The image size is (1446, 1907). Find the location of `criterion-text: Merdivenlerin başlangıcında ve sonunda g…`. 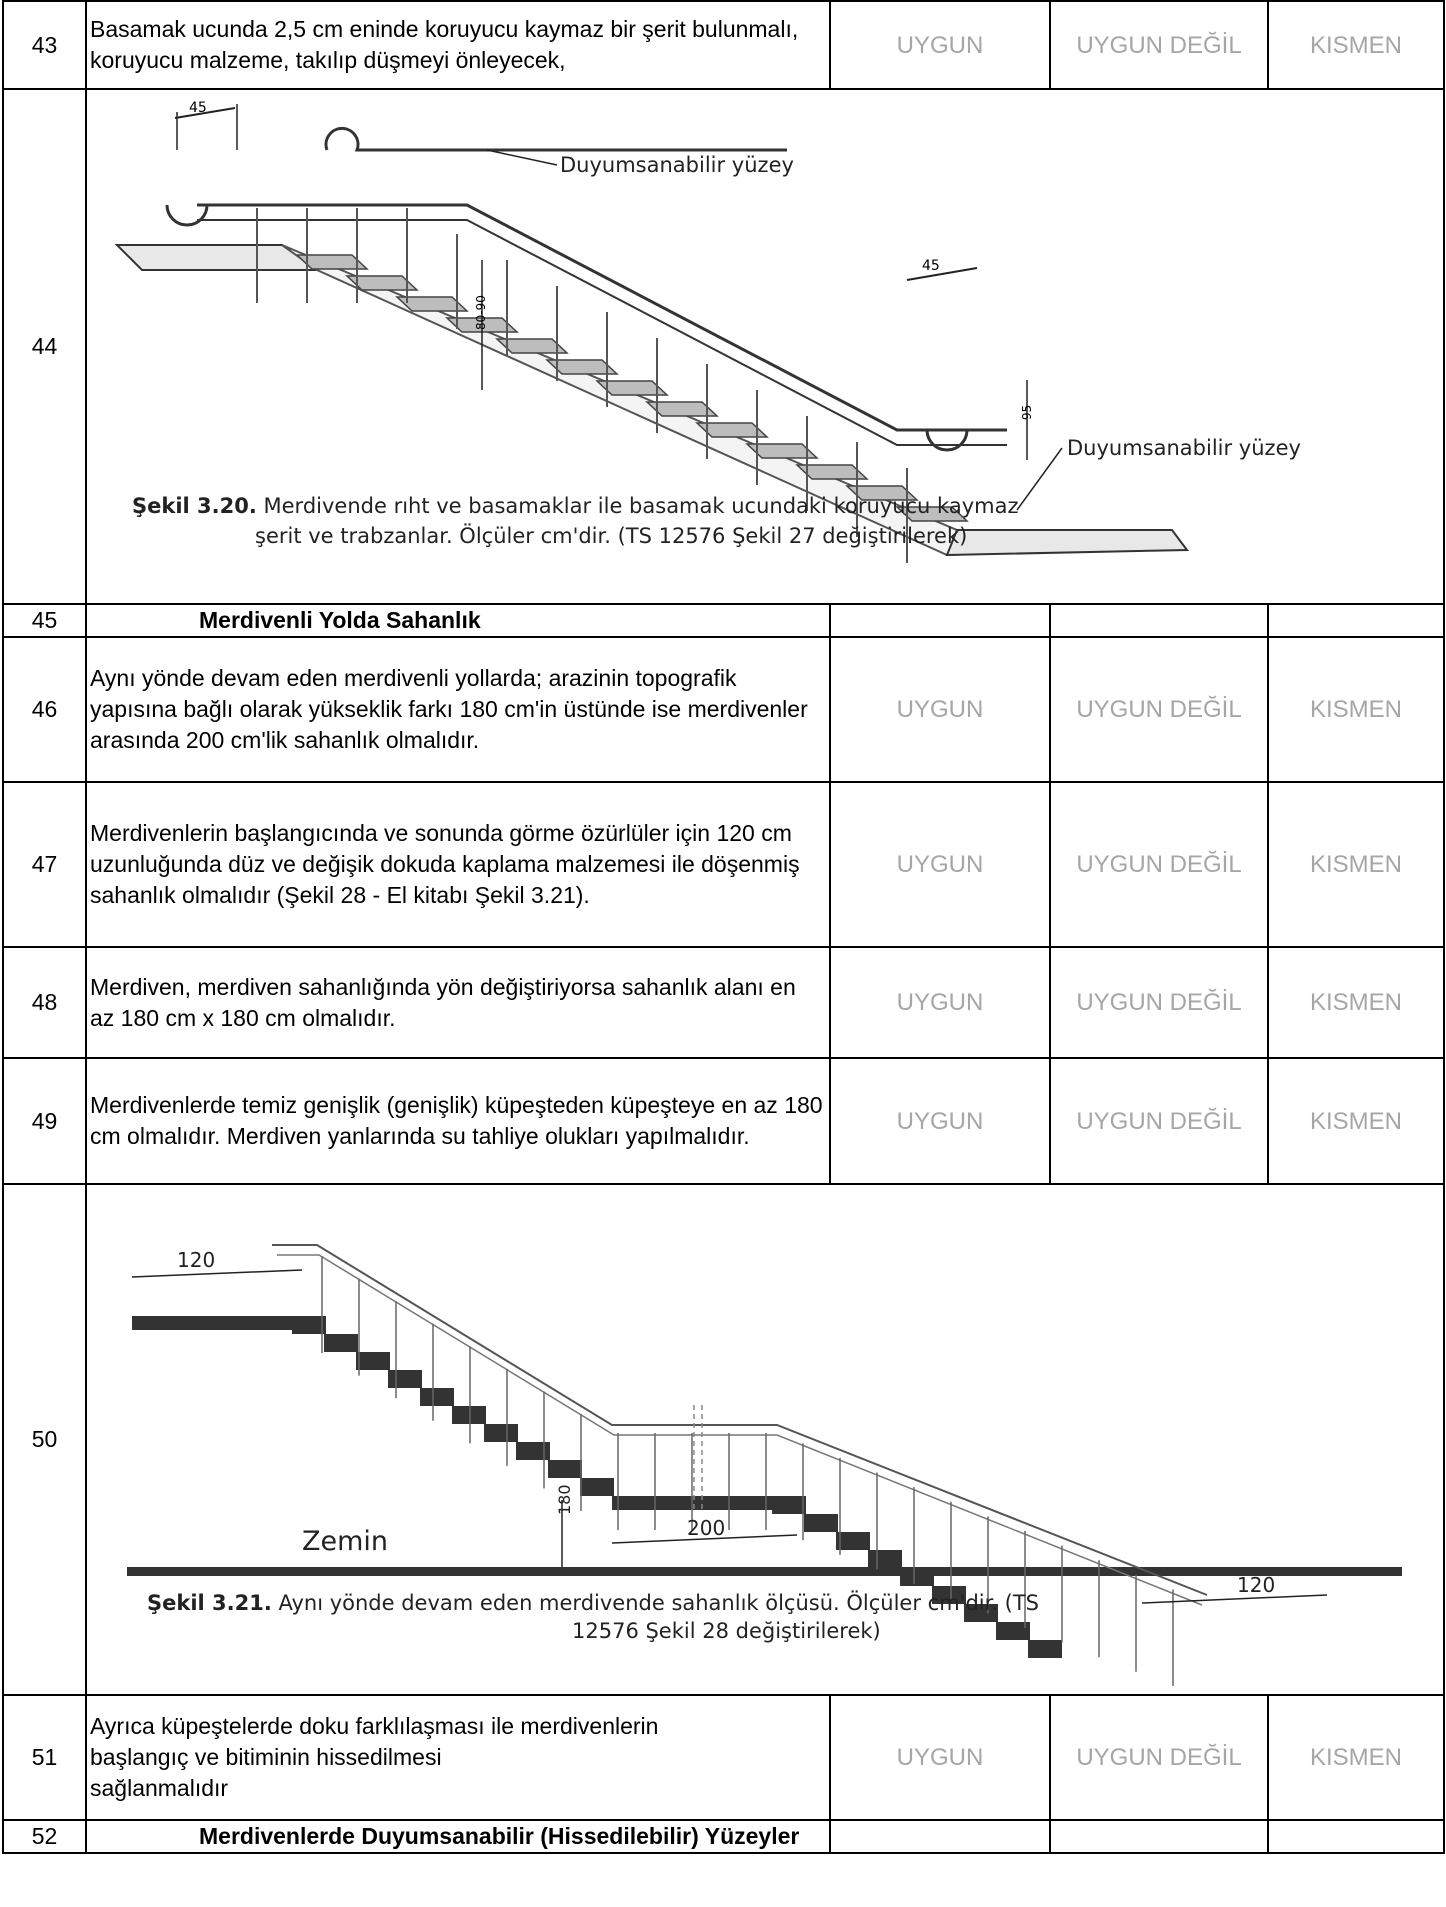

criterion-text: Merdivenlerin başlangıcında ve sonunda g… is located at coordinates (458, 864).